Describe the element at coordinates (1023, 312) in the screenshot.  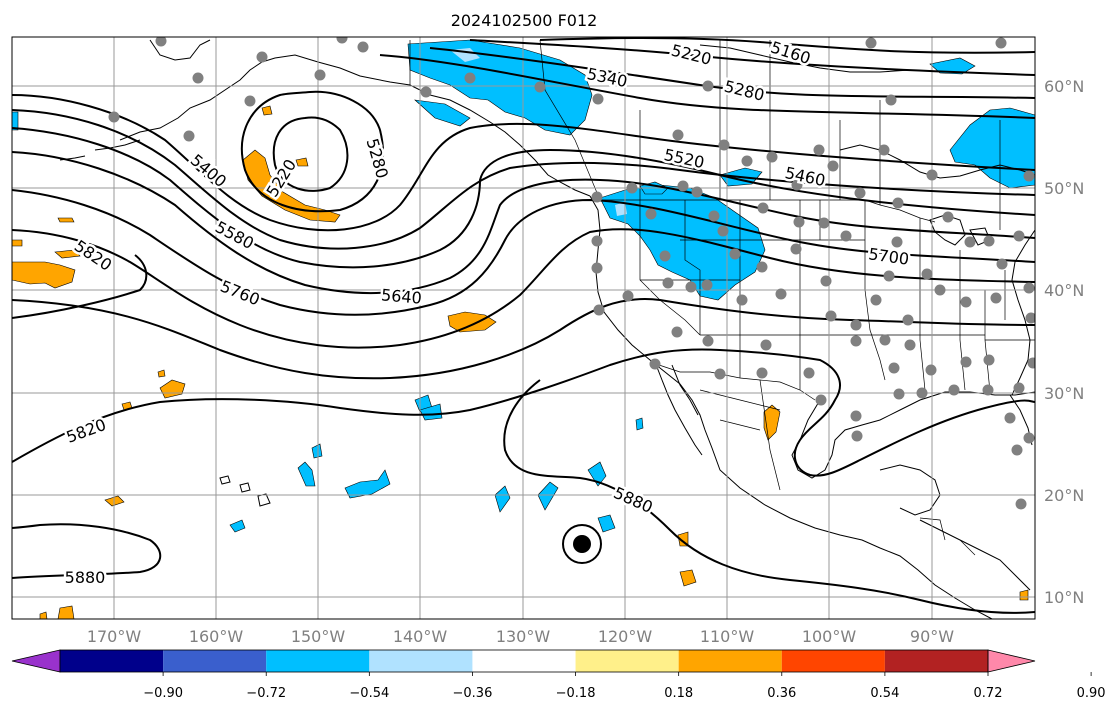
I see `coast-east-us` at that location.